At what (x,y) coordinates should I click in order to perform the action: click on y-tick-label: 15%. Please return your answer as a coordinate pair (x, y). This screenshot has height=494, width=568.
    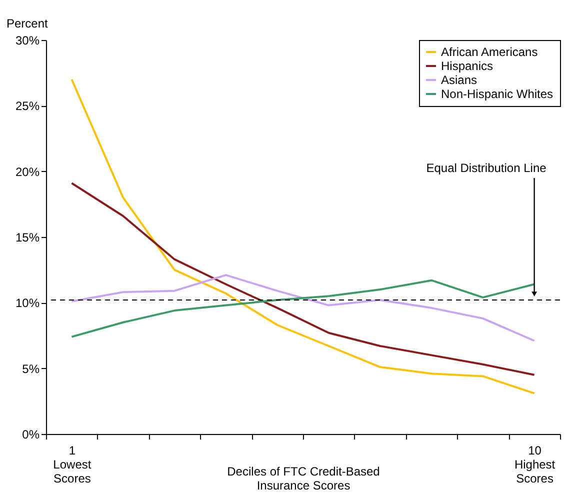
    Looking at the image, I should click on (27, 237).